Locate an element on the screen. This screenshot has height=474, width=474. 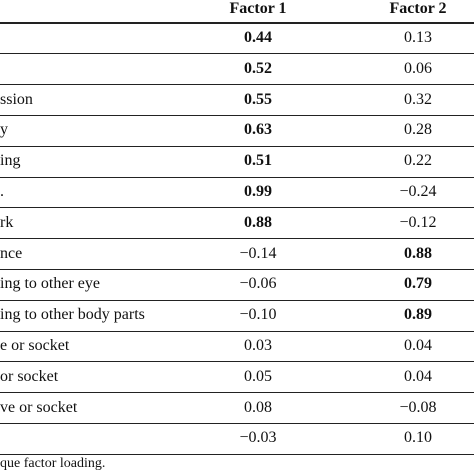
factor-1-value: 0.52 is located at coordinates (258, 68).